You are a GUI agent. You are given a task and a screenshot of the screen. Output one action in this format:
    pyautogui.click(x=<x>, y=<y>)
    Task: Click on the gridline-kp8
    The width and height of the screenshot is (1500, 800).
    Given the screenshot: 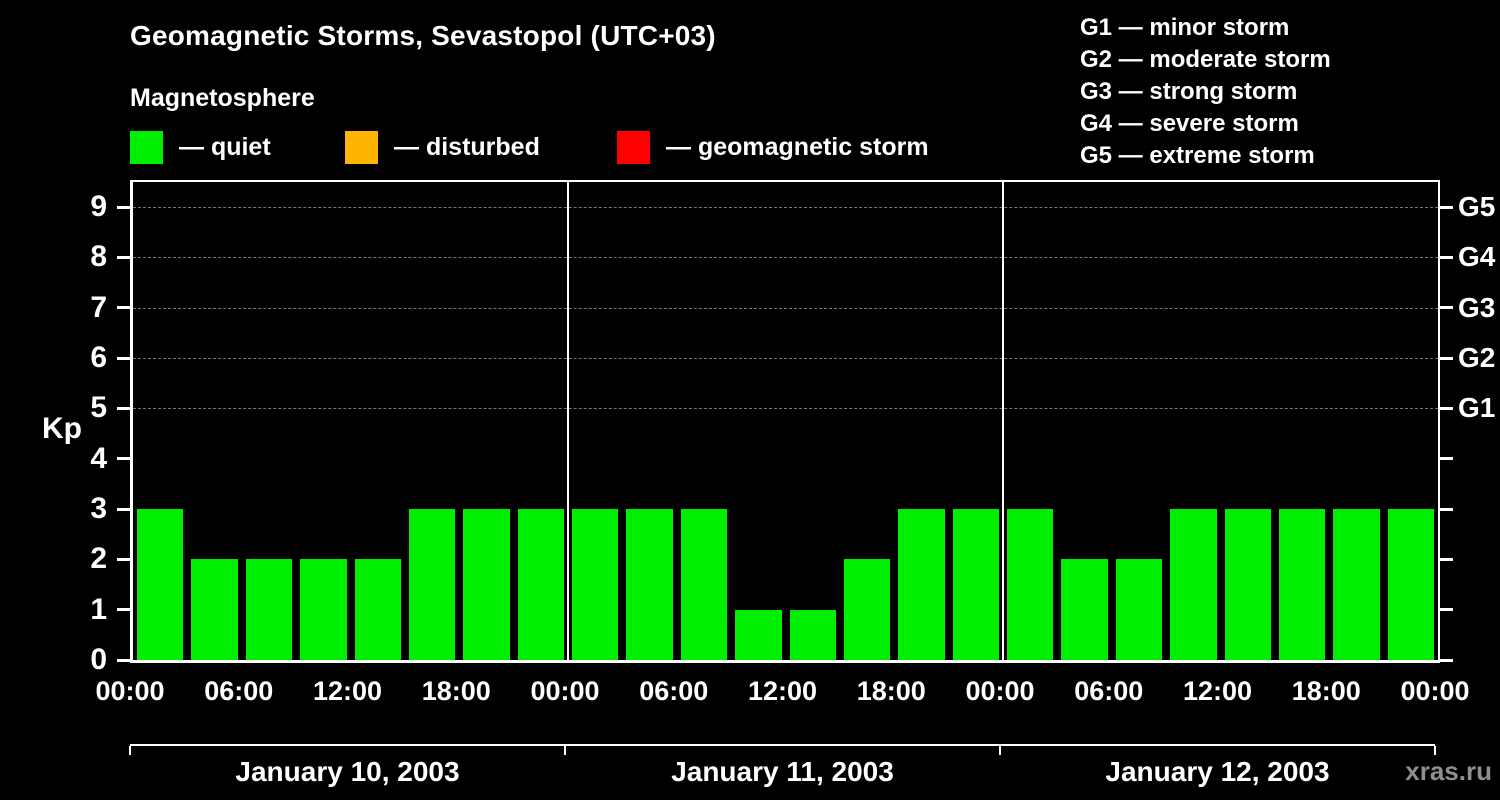 What is the action you would take?
    pyautogui.click(x=785, y=258)
    